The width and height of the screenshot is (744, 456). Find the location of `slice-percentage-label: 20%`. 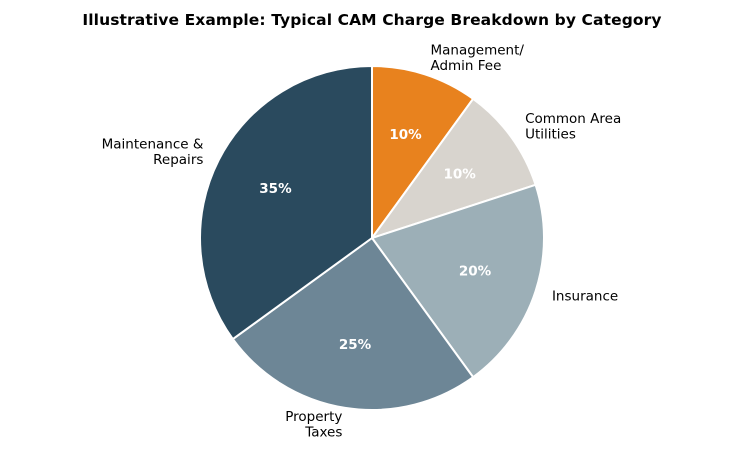

slice-percentage-label: 20% is located at coordinates (475, 271).